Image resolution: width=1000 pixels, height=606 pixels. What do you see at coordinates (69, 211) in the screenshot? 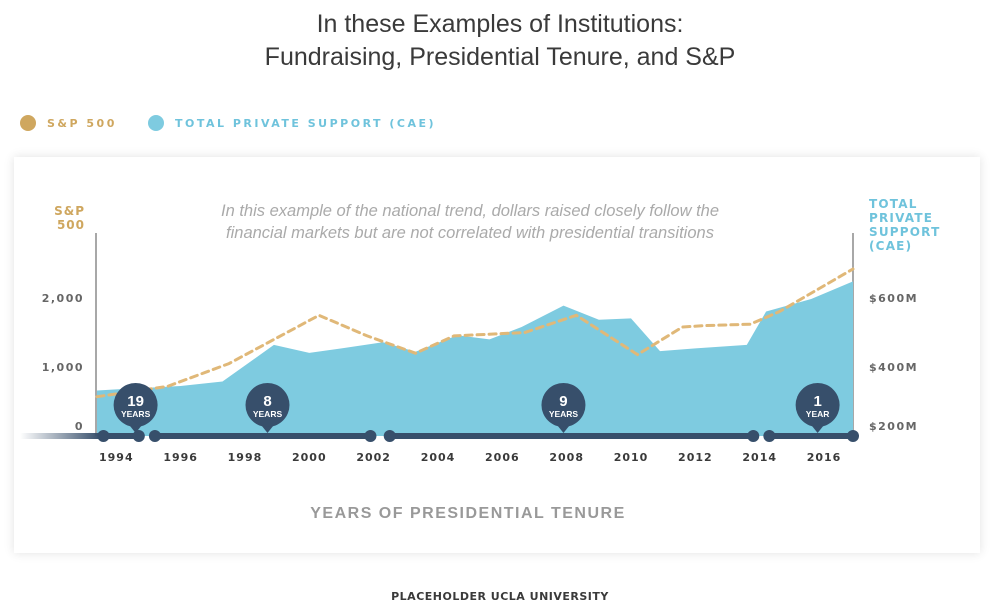
I see `left-axis-label-line-1: S&P` at bounding box center [69, 211].